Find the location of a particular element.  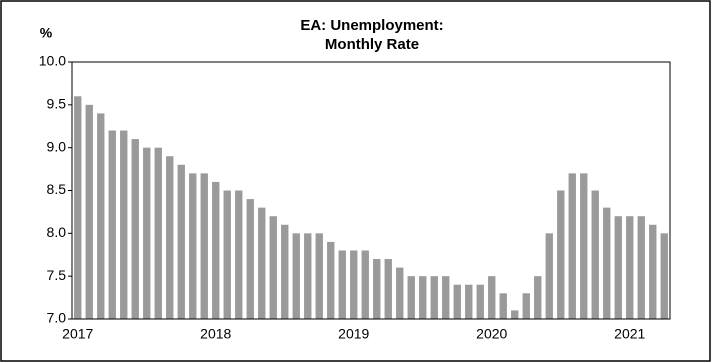

chart-title: Monthly Rate is located at coordinates (372, 44).